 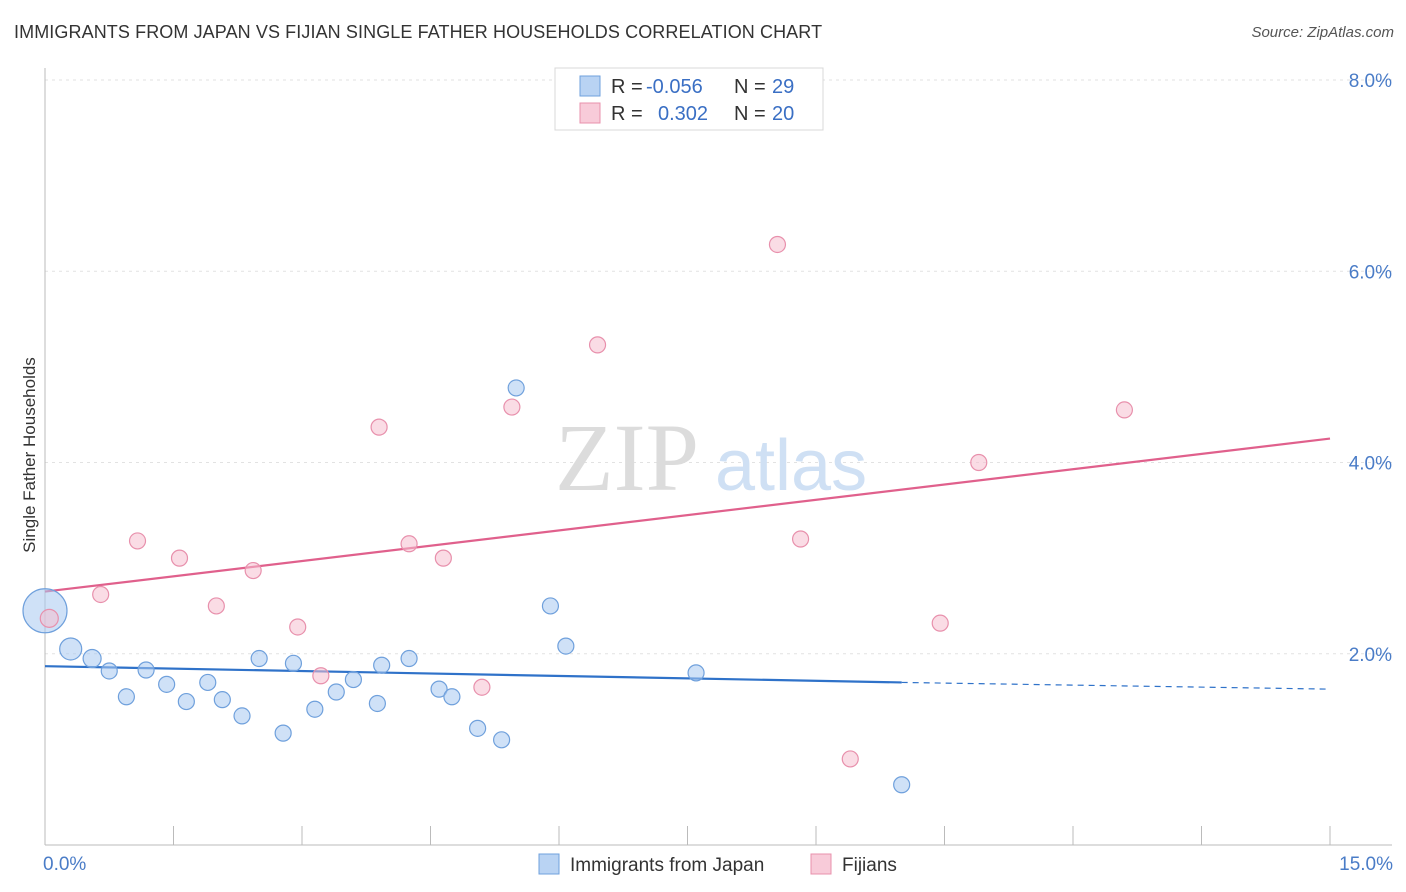 What do you see at coordinates (869, 865) in the screenshot?
I see `bottom-legend-label-fijians: Fijians` at bounding box center [869, 865].